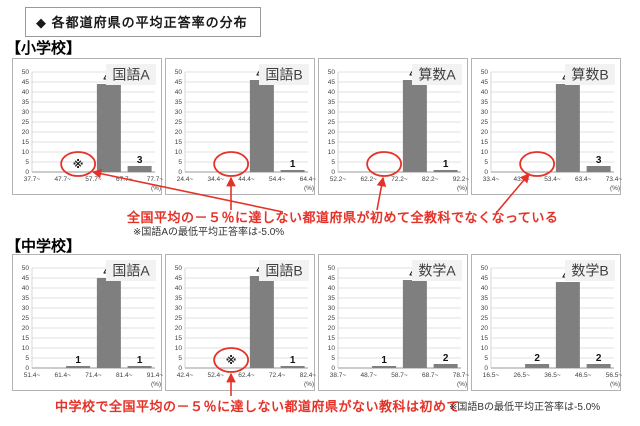  I want to click on x-tick-label: 91.4~, so click(155, 375).